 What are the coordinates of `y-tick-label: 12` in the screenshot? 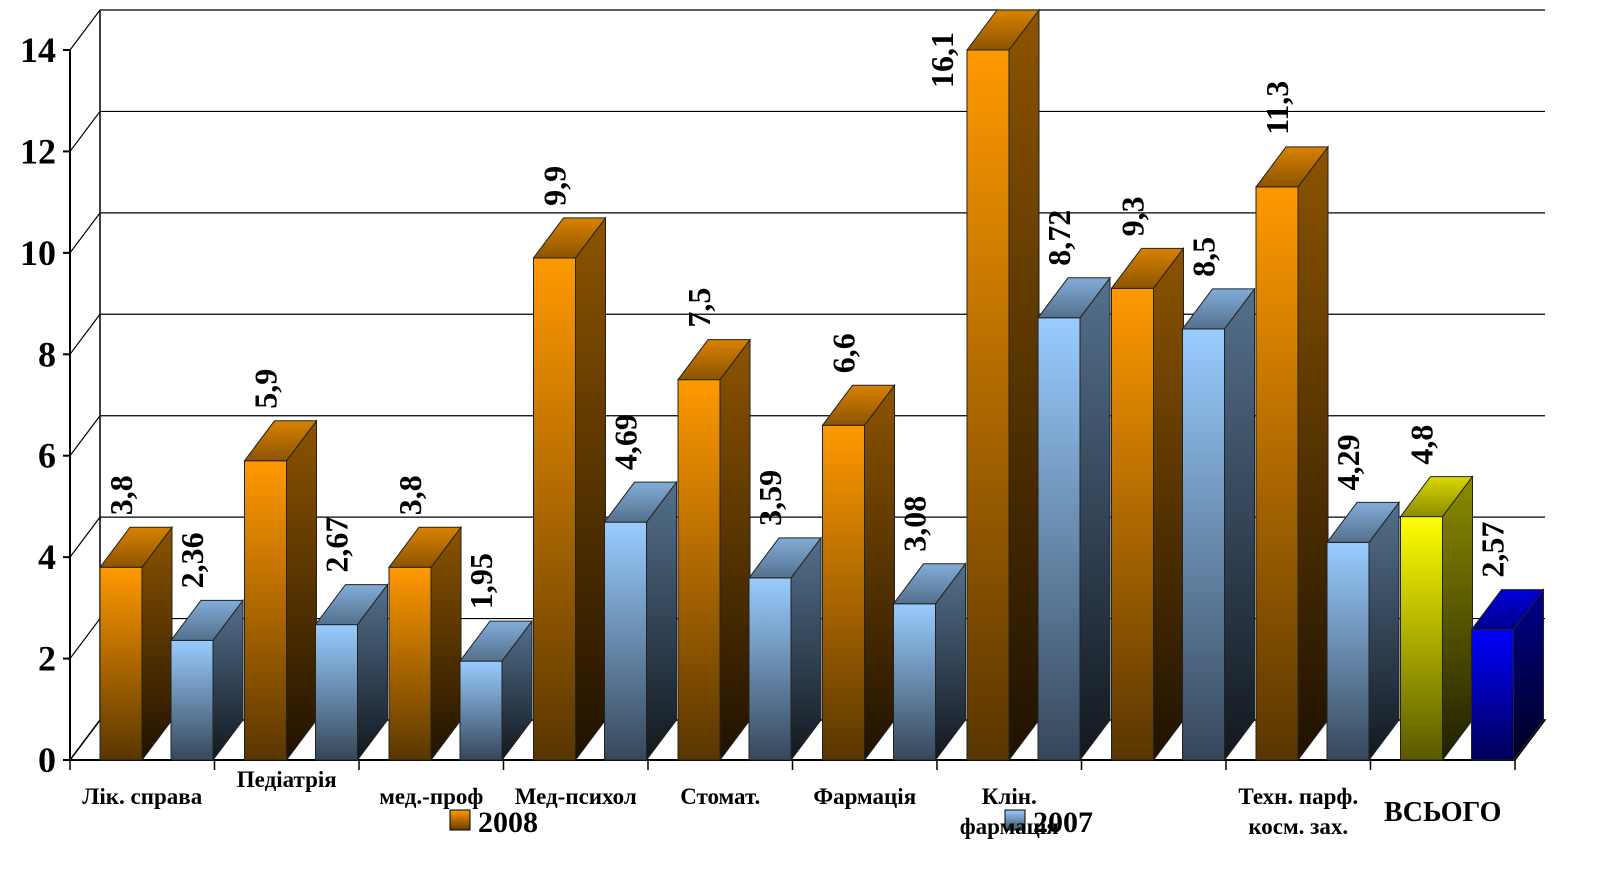 It's located at (38, 151).